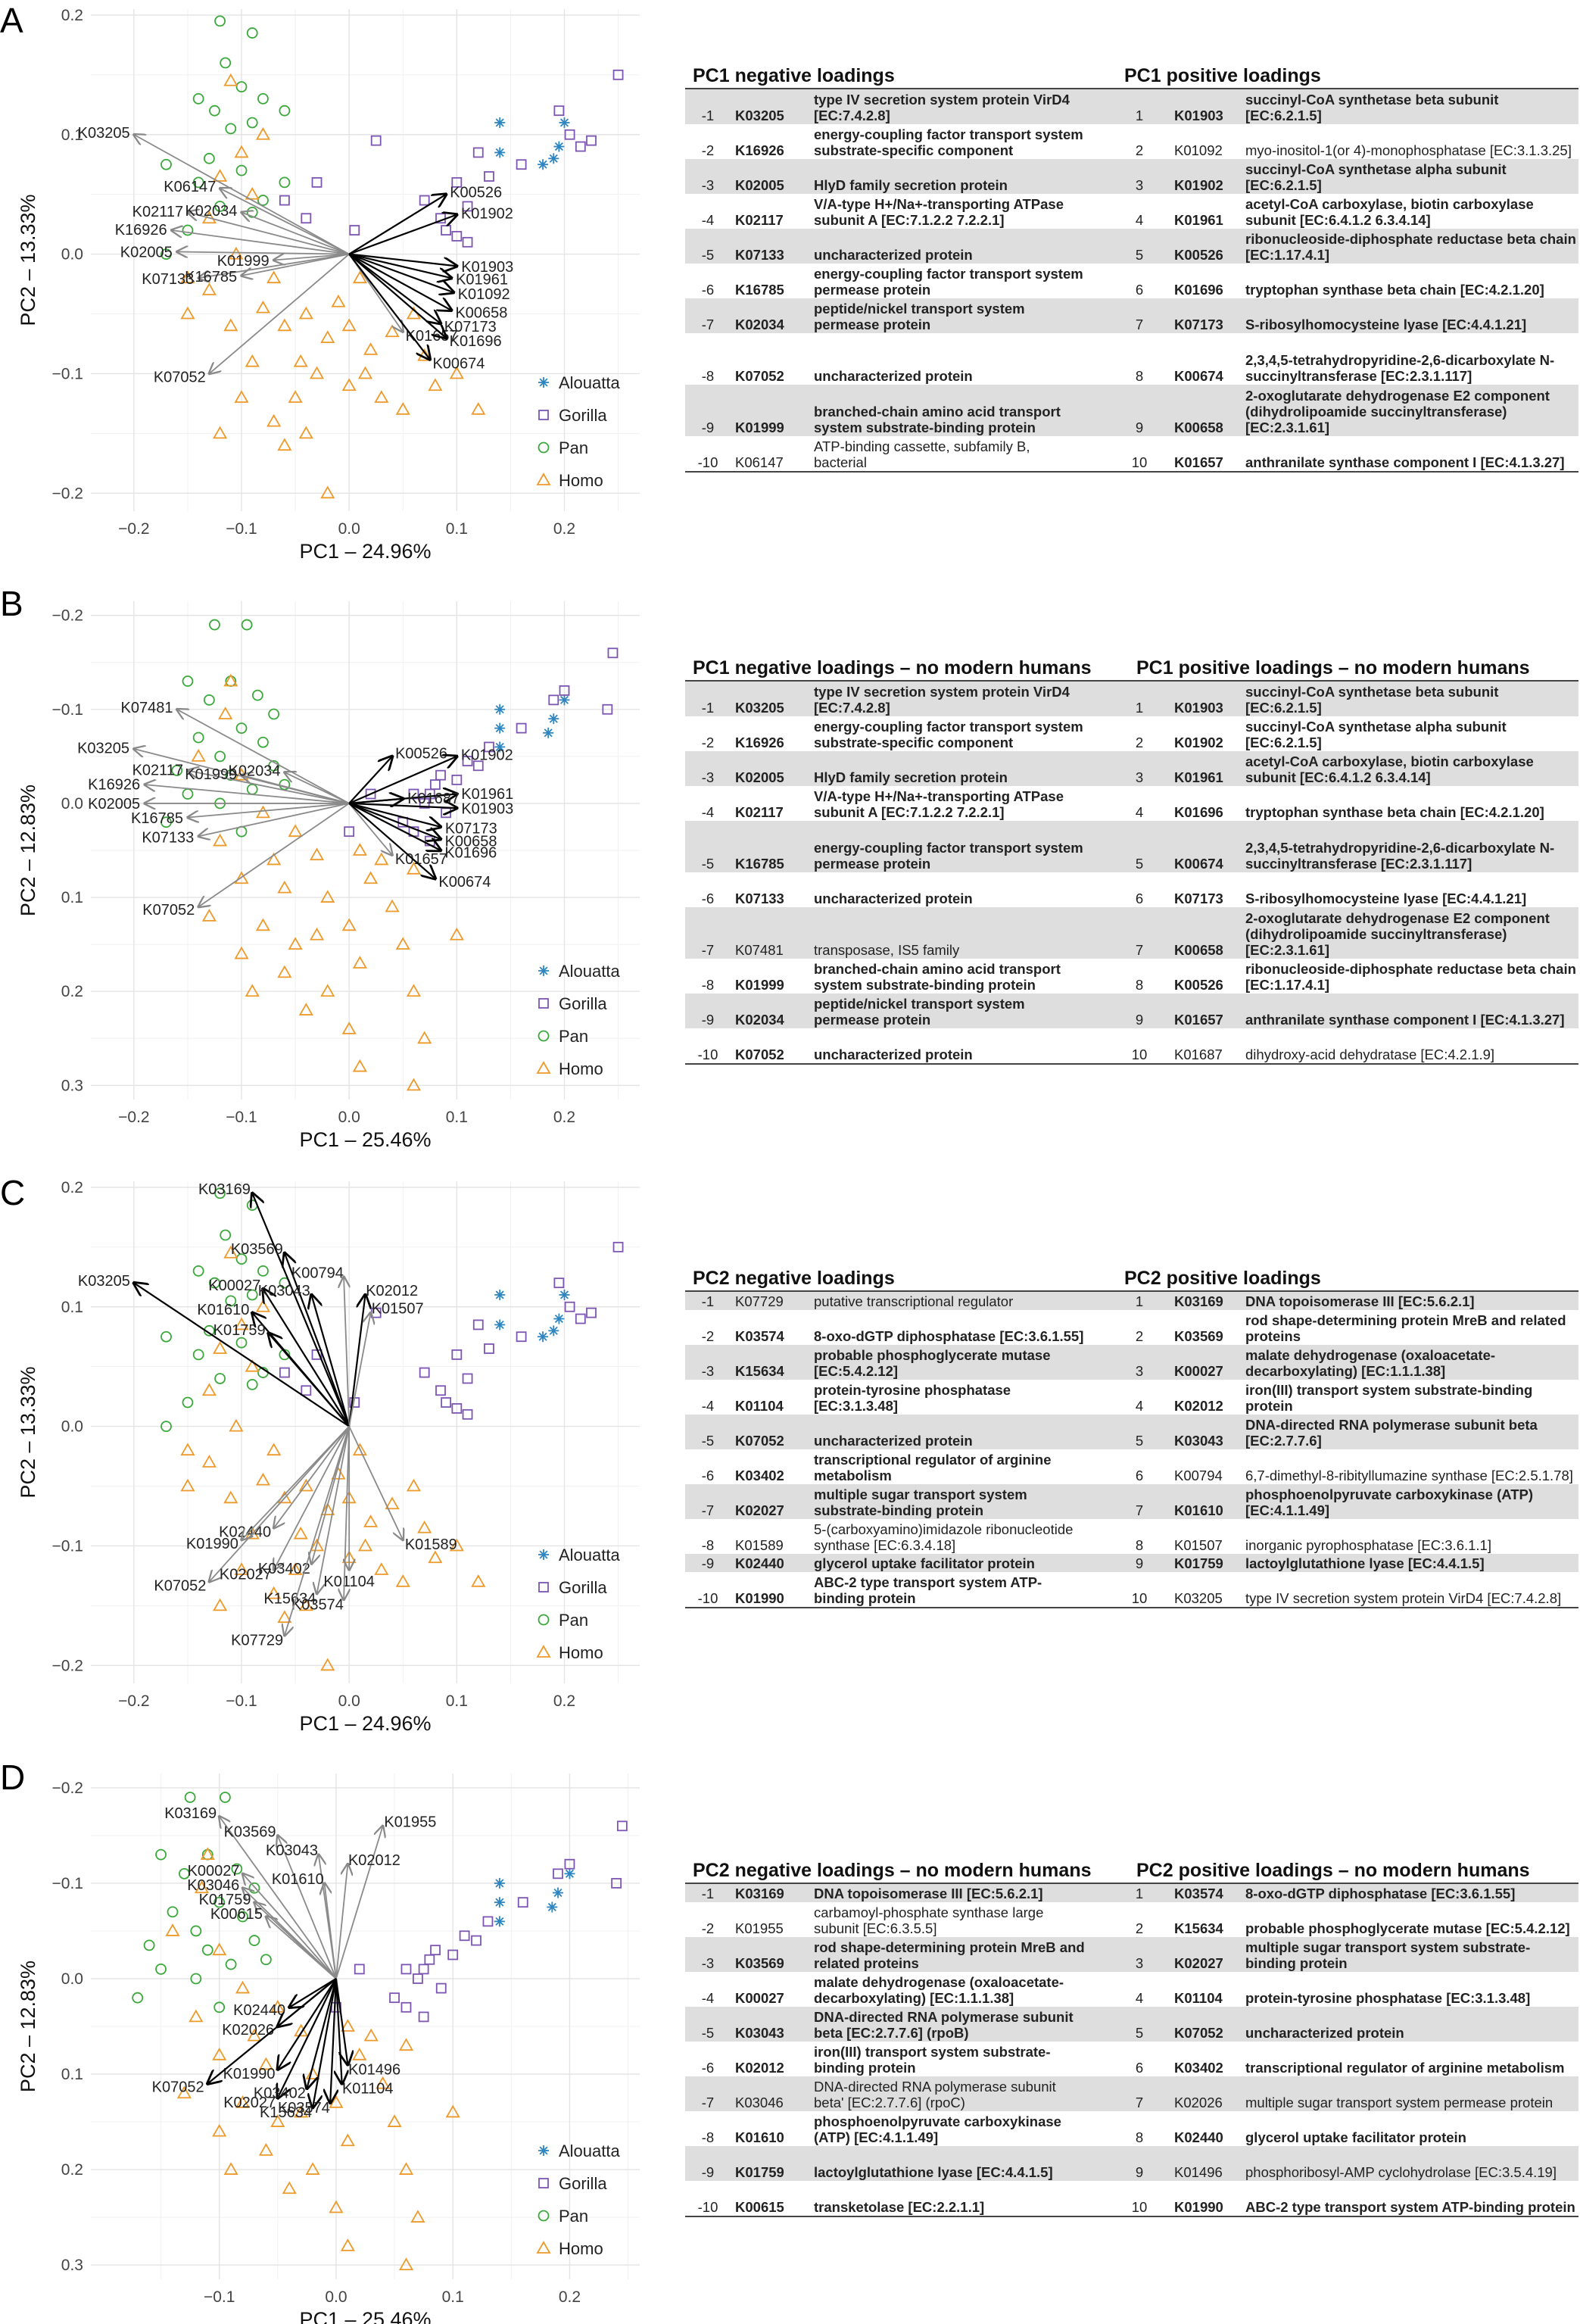 The height and width of the screenshot is (2324, 1580). I want to click on arrow-label: K03402, so click(280, 2093).